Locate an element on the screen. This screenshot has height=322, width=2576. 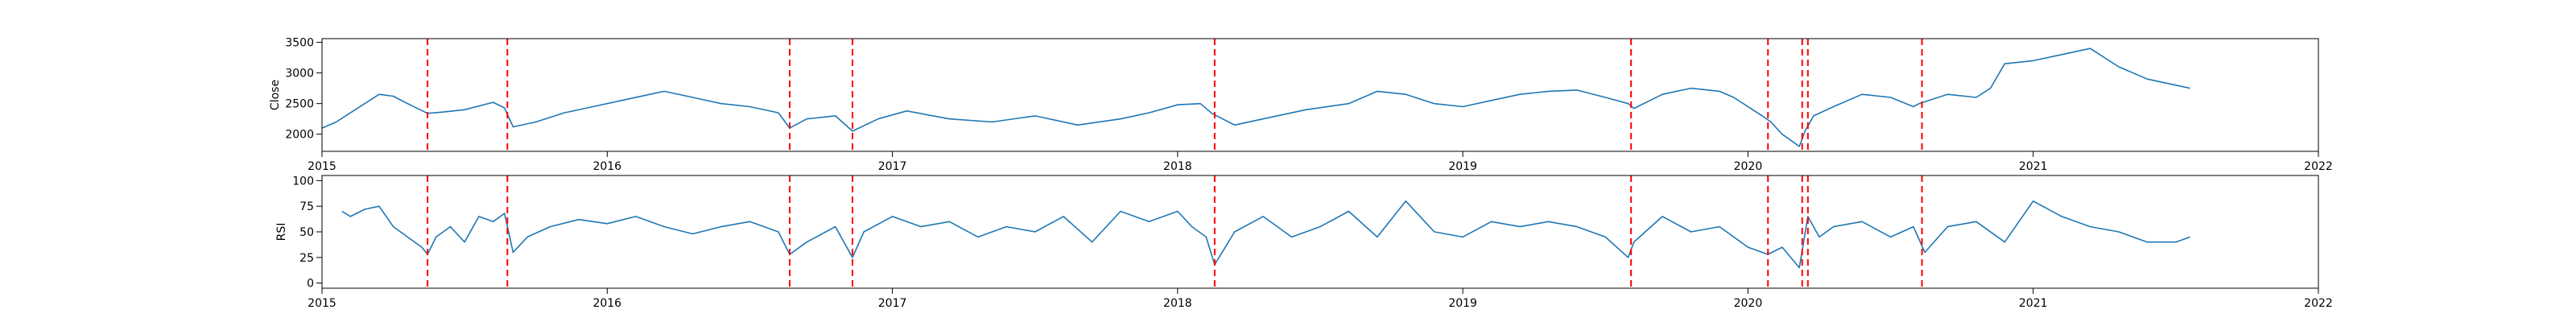
close-x-tick-label: 2019 is located at coordinates (1462, 166).